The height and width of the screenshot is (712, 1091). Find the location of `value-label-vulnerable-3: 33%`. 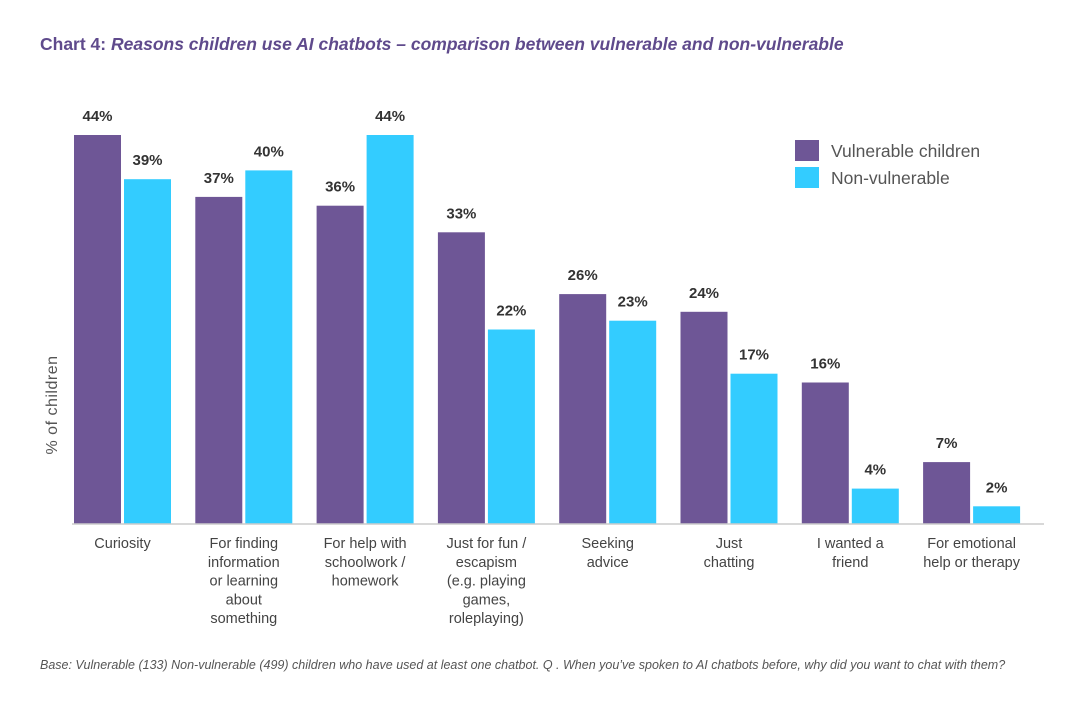

value-label-vulnerable-3: 33% is located at coordinates (461, 213).